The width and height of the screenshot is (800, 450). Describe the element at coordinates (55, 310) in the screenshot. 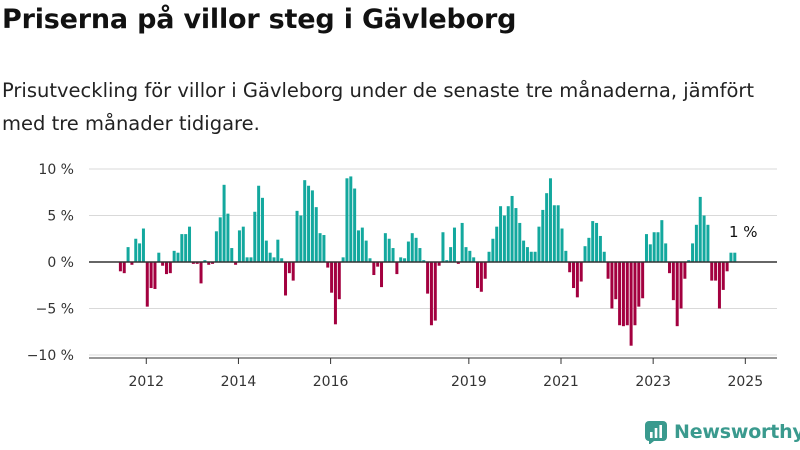

I see `y-tick-label: −5 %` at that location.